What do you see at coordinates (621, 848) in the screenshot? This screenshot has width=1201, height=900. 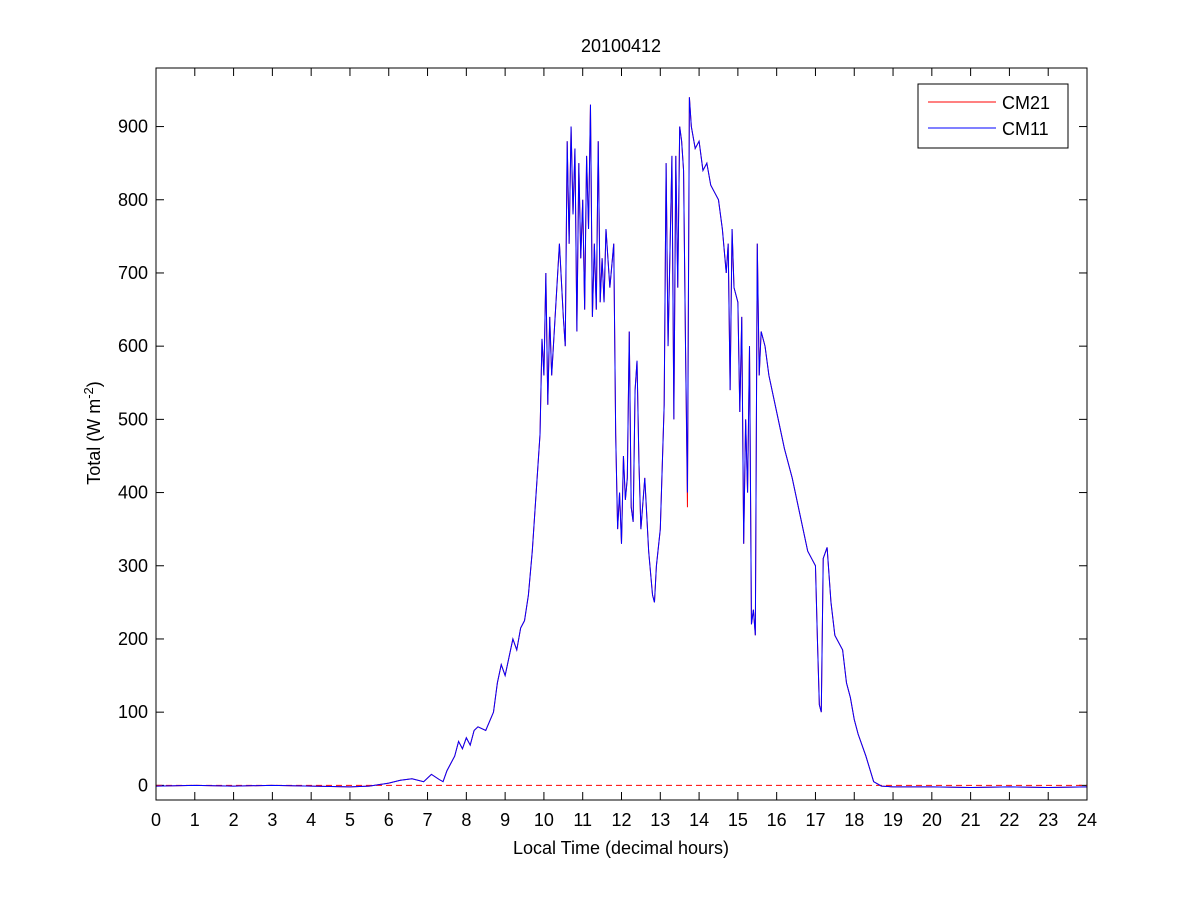 I see `x-axis-label: Local Time (decimal hours)` at bounding box center [621, 848].